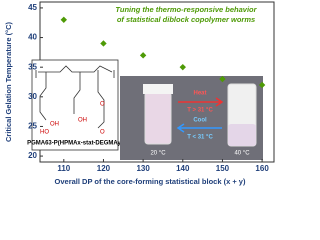  What do you see at coordinates (32, 7) in the screenshot?
I see `y-tick-label: 45` at bounding box center [32, 7].